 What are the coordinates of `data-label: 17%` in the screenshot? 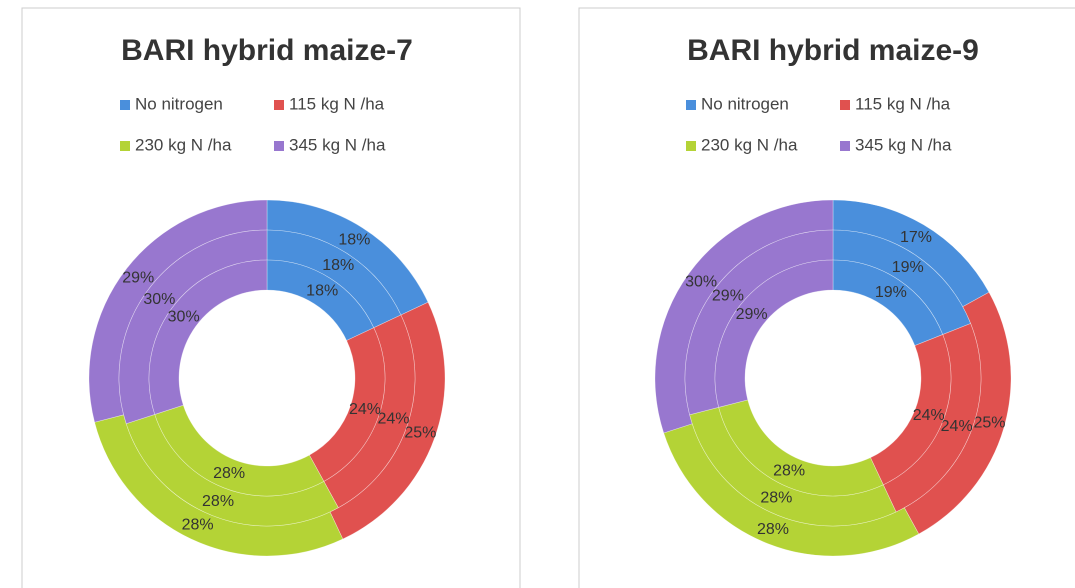 It's located at (916, 237).